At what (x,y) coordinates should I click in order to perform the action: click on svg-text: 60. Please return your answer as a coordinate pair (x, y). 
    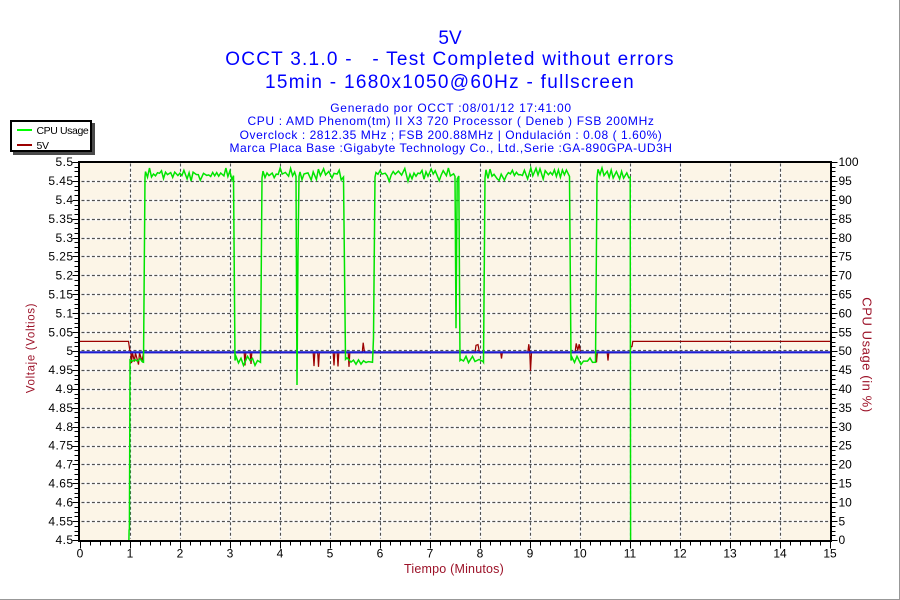
    Looking at the image, I should click on (846, 313).